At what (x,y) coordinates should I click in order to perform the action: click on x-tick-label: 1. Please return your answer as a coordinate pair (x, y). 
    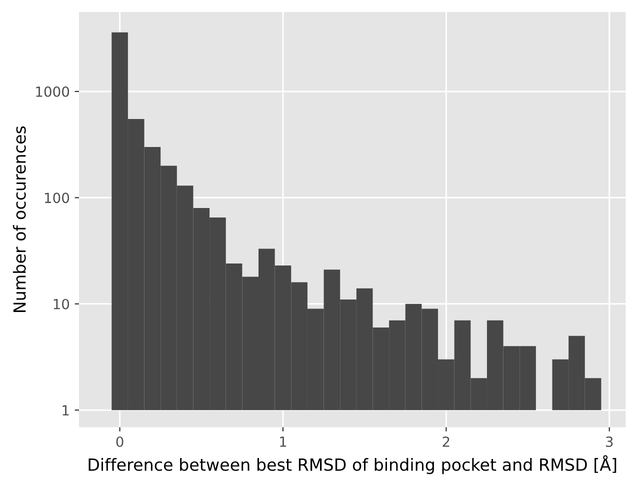
    Looking at the image, I should click on (283, 441).